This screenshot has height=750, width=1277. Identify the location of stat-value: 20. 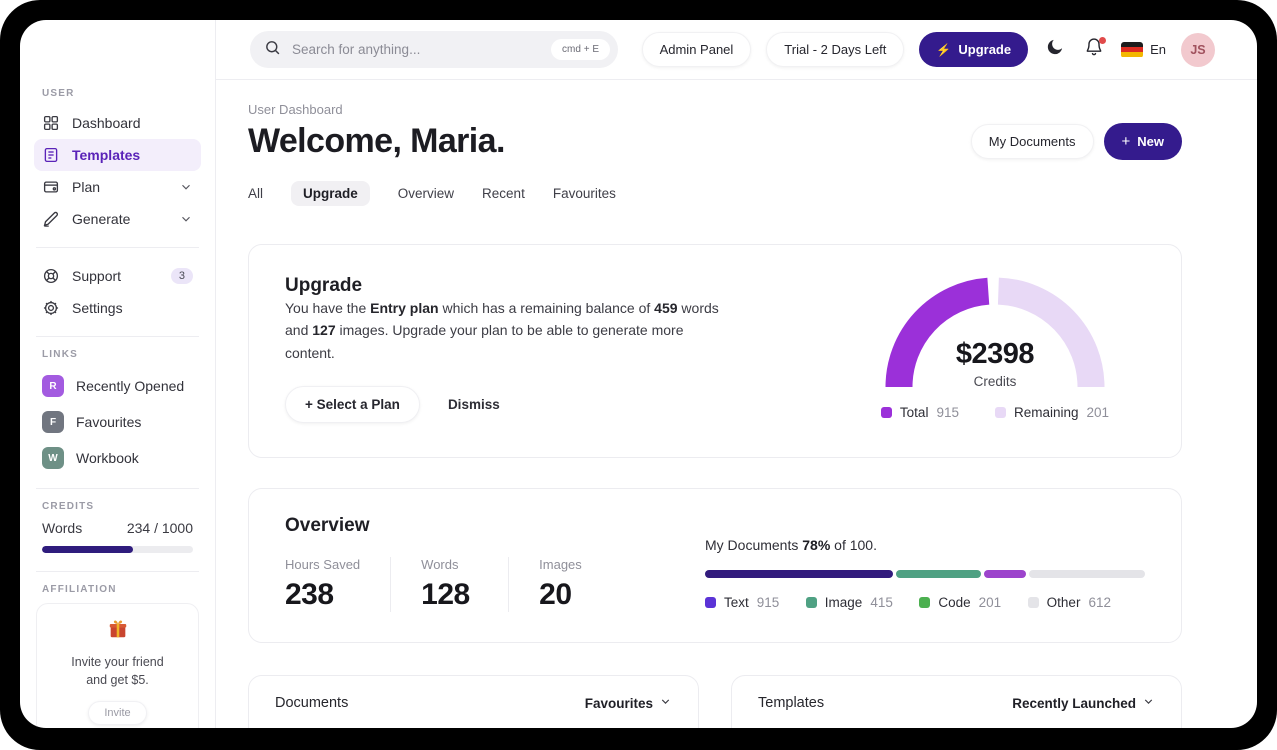
(555, 595).